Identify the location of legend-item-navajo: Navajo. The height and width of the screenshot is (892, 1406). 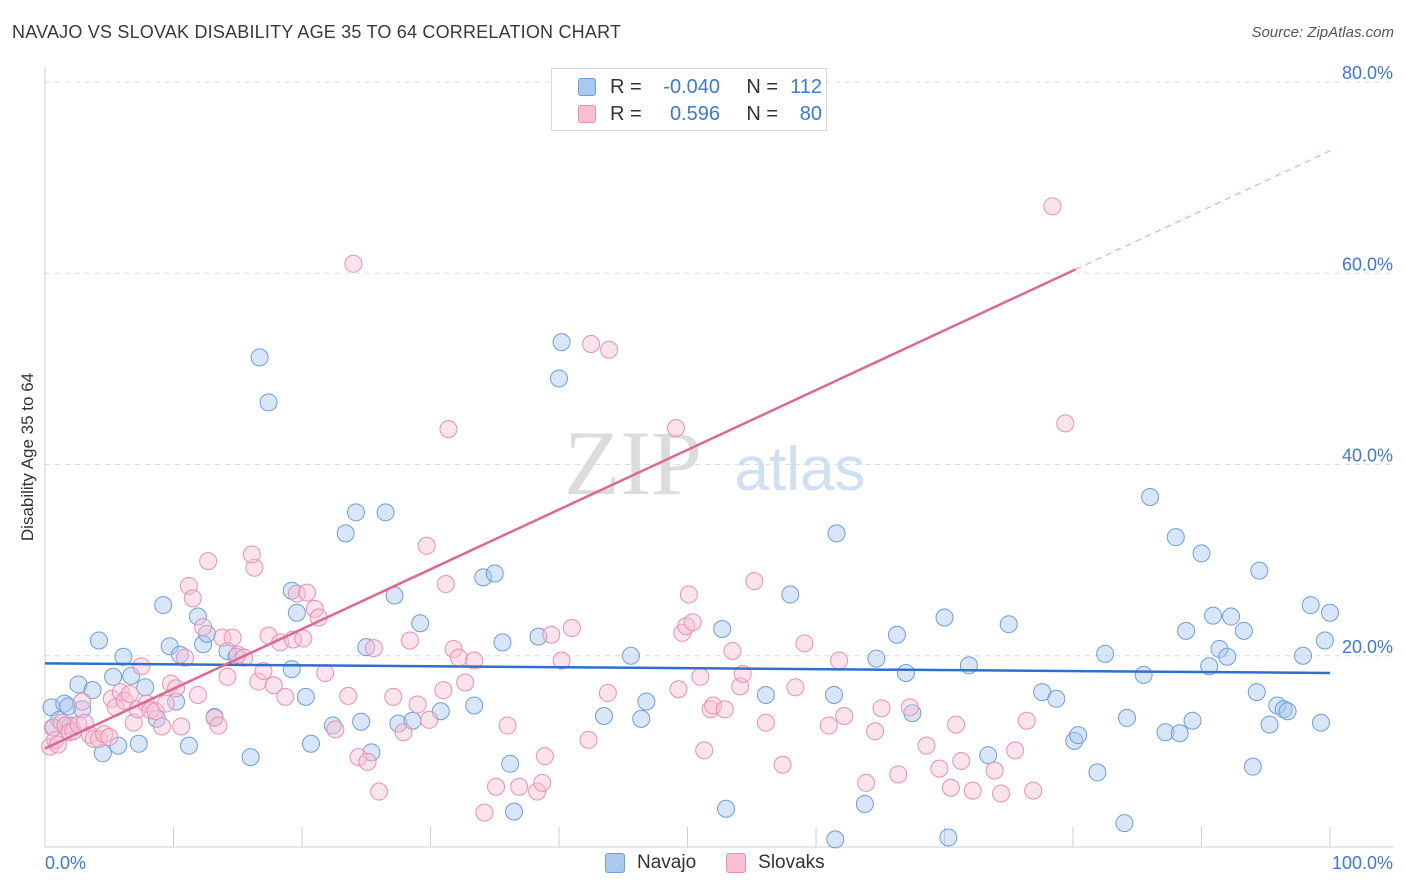
(650, 863).